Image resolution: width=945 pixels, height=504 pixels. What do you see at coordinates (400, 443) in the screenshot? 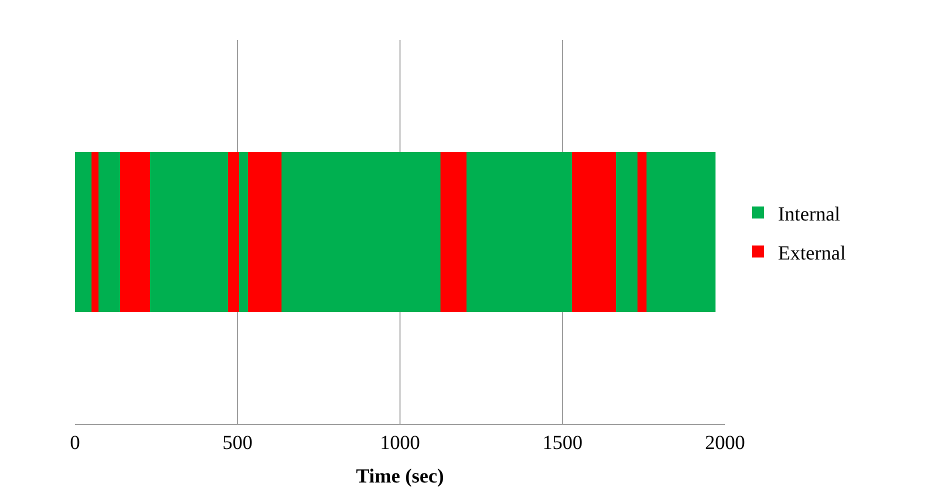
I see `x-tick-label: 1000` at bounding box center [400, 443].